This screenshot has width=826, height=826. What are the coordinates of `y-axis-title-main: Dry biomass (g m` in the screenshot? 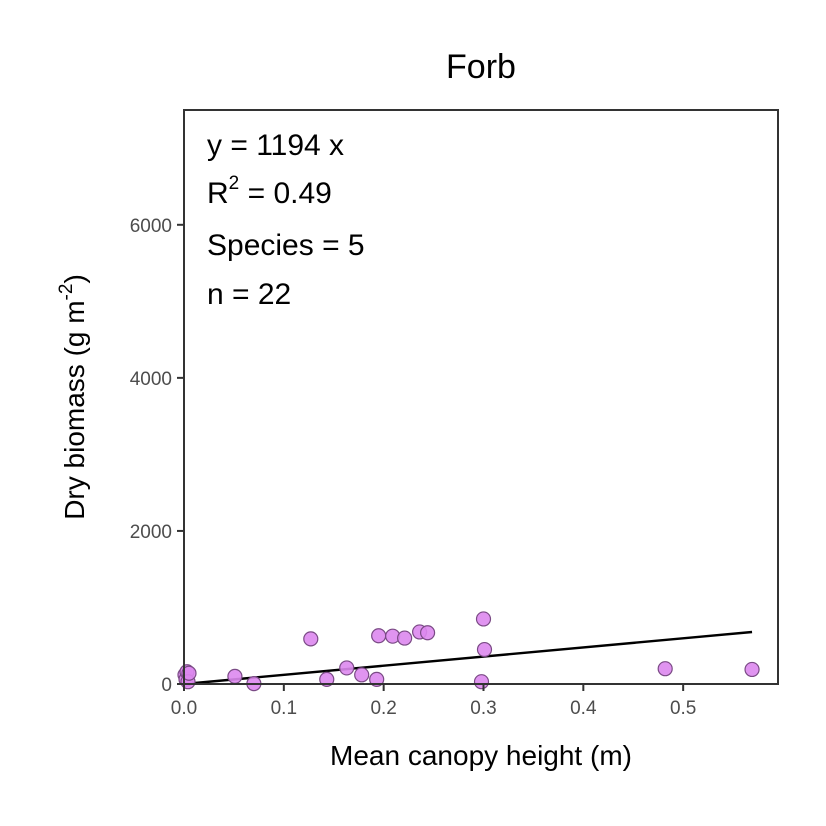 It's located at (74, 409).